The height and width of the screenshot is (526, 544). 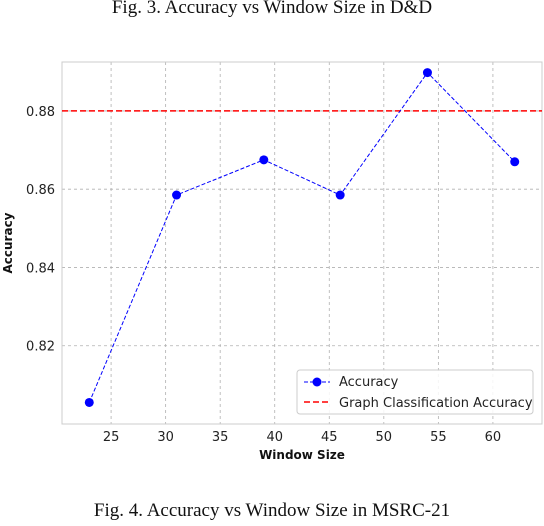 I want to click on chart-legend: Accuracy Graph Classification Accuracy, so click(x=415, y=392).